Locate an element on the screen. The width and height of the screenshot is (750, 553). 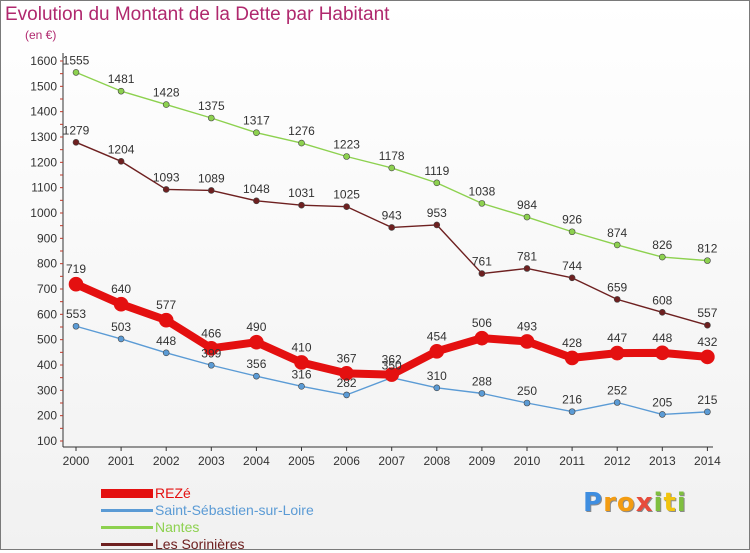
x-tick-label: 2001 is located at coordinates (121, 461).